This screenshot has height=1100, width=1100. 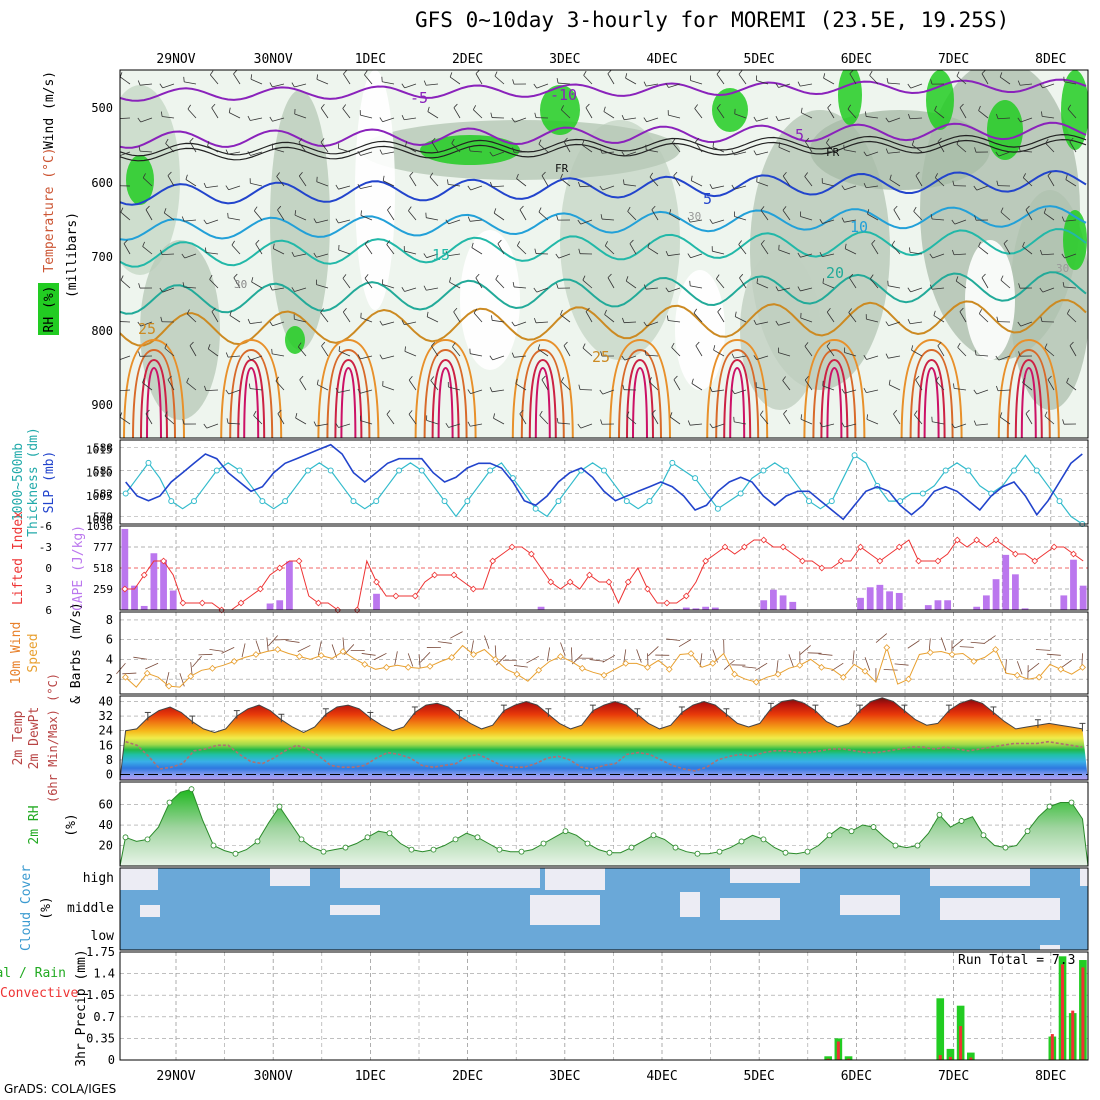 I want to click on thickness-point, so click(x=695, y=478).